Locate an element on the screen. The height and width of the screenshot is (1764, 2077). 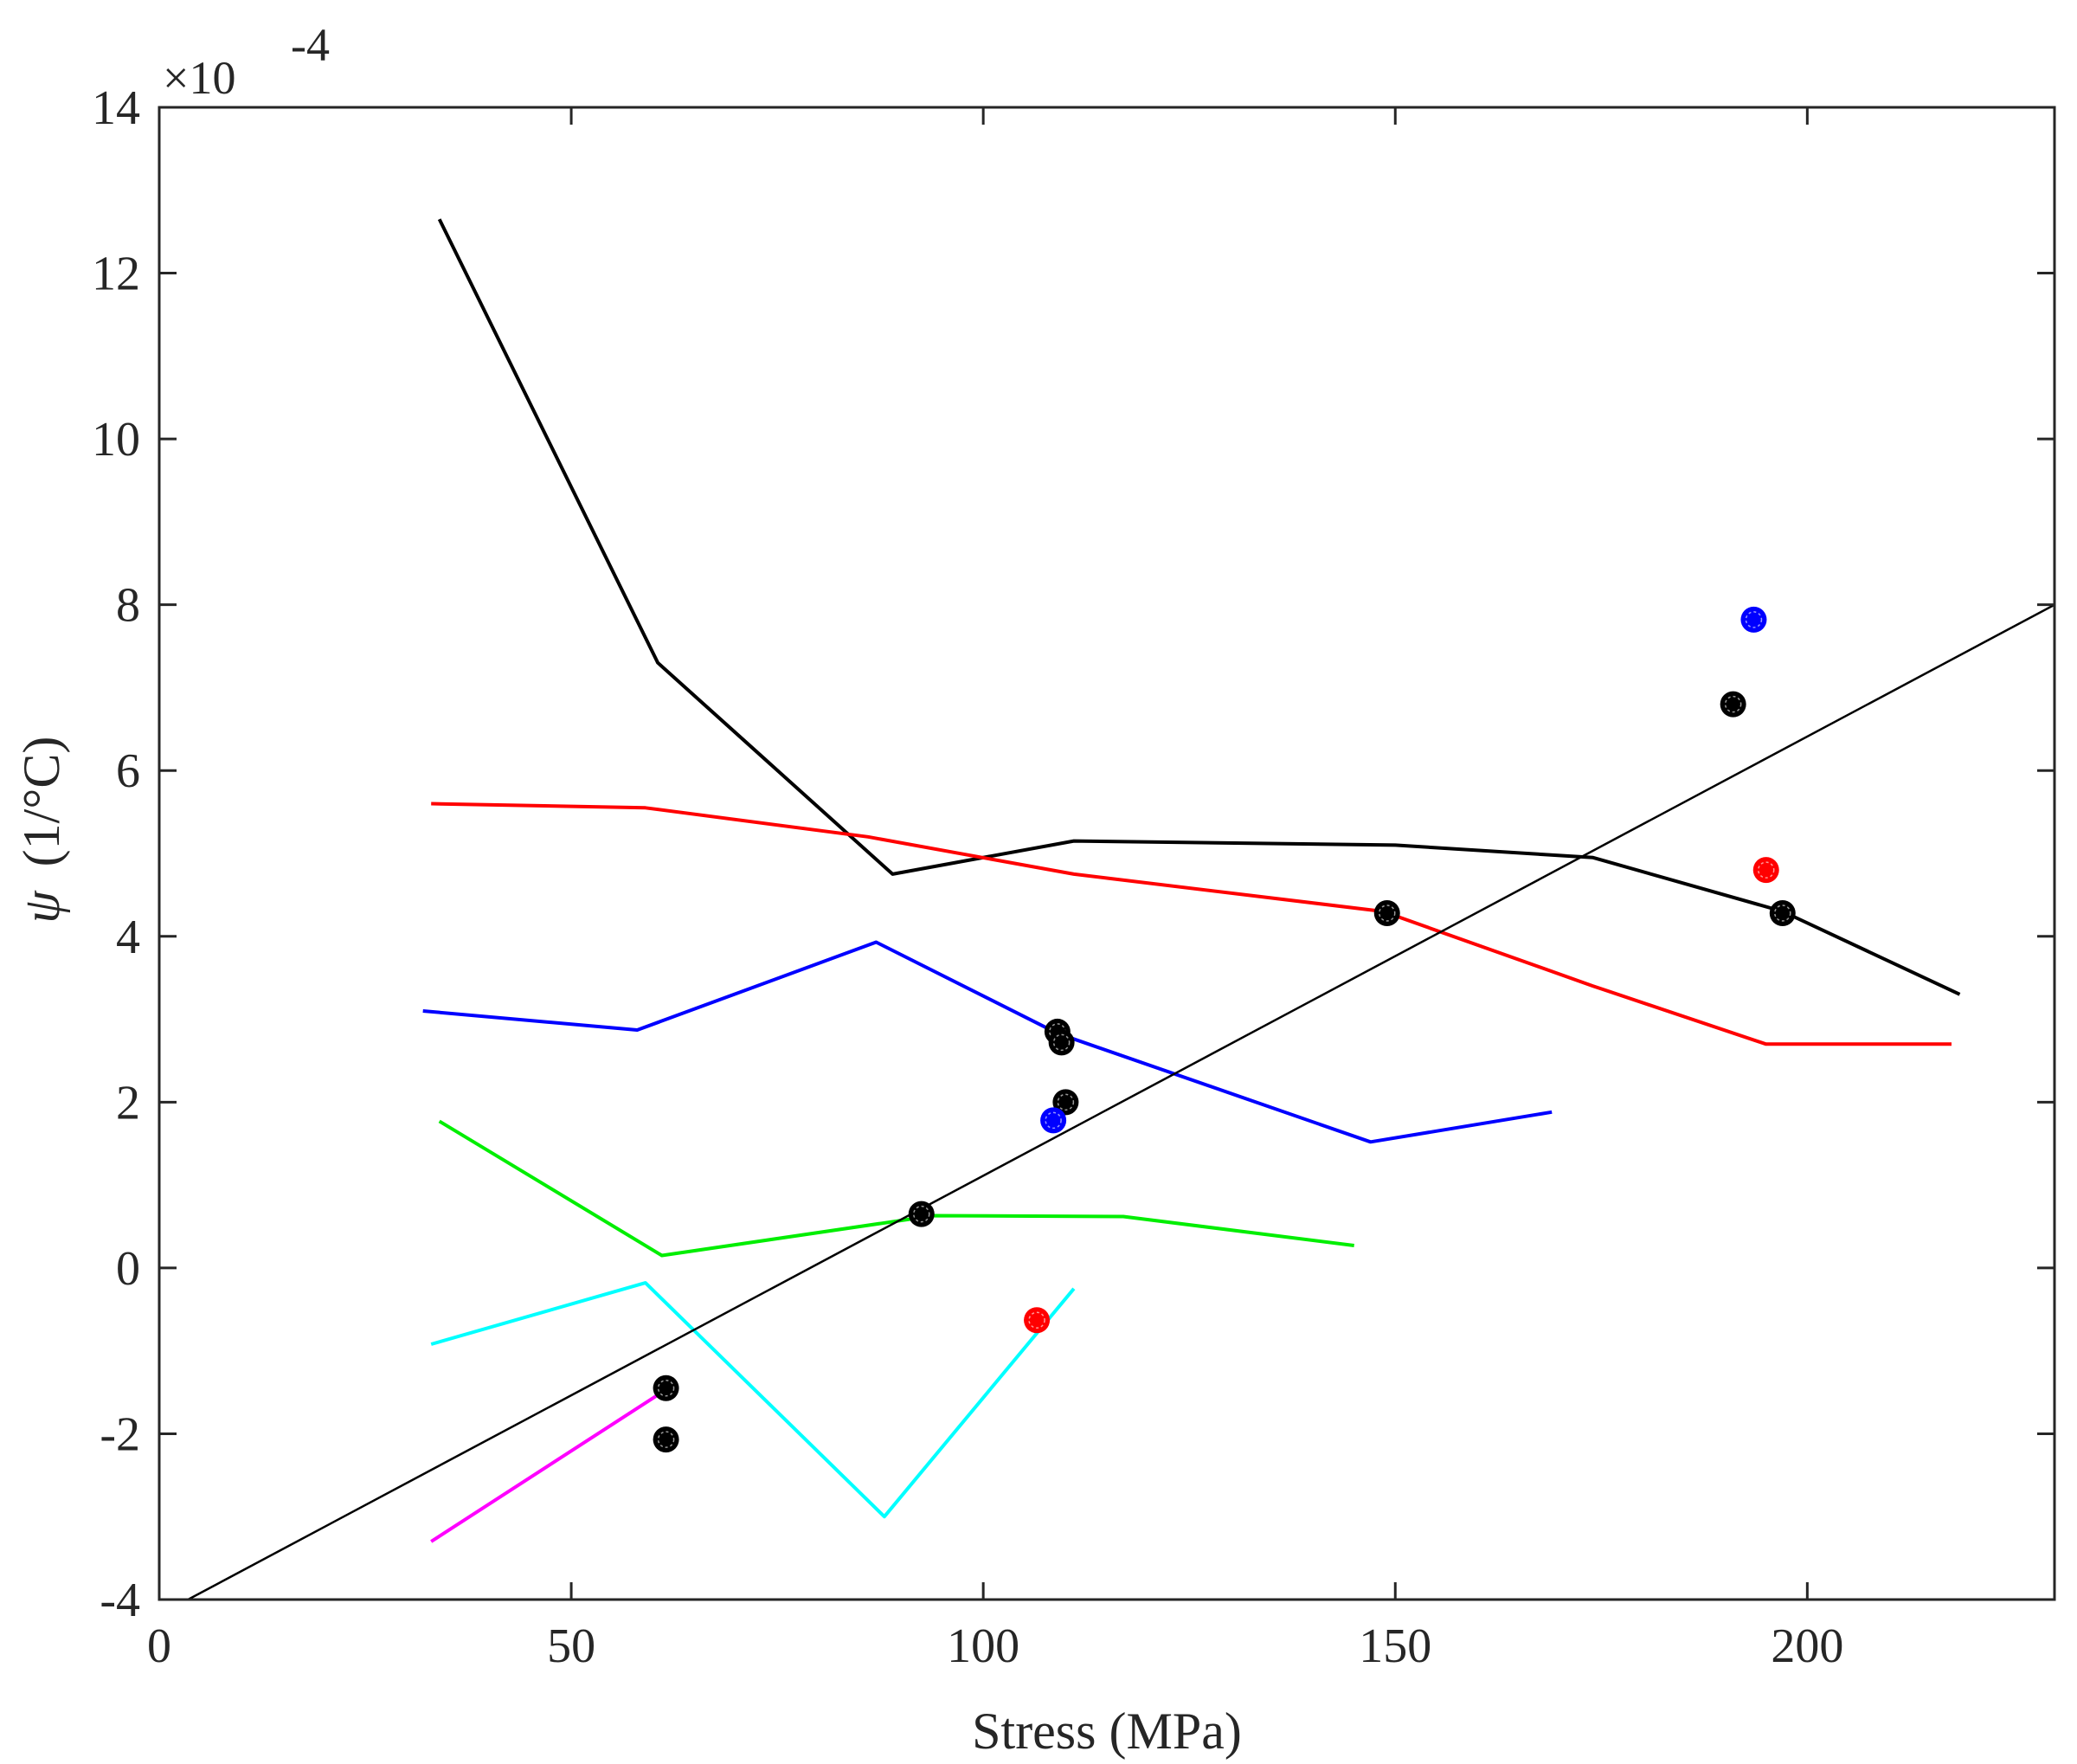
y-axis-title: ψ (1/°C) is located at coordinates (41, 830).